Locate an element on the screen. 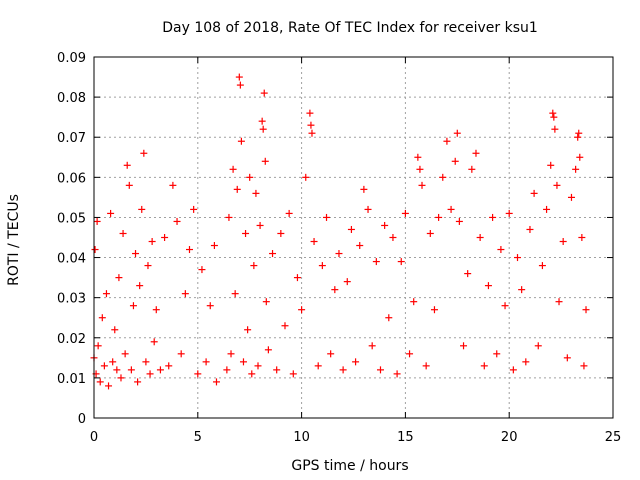 Image resolution: width=640 pixels, height=480 pixels. y-tick-label: 0.01 is located at coordinates (71, 379).